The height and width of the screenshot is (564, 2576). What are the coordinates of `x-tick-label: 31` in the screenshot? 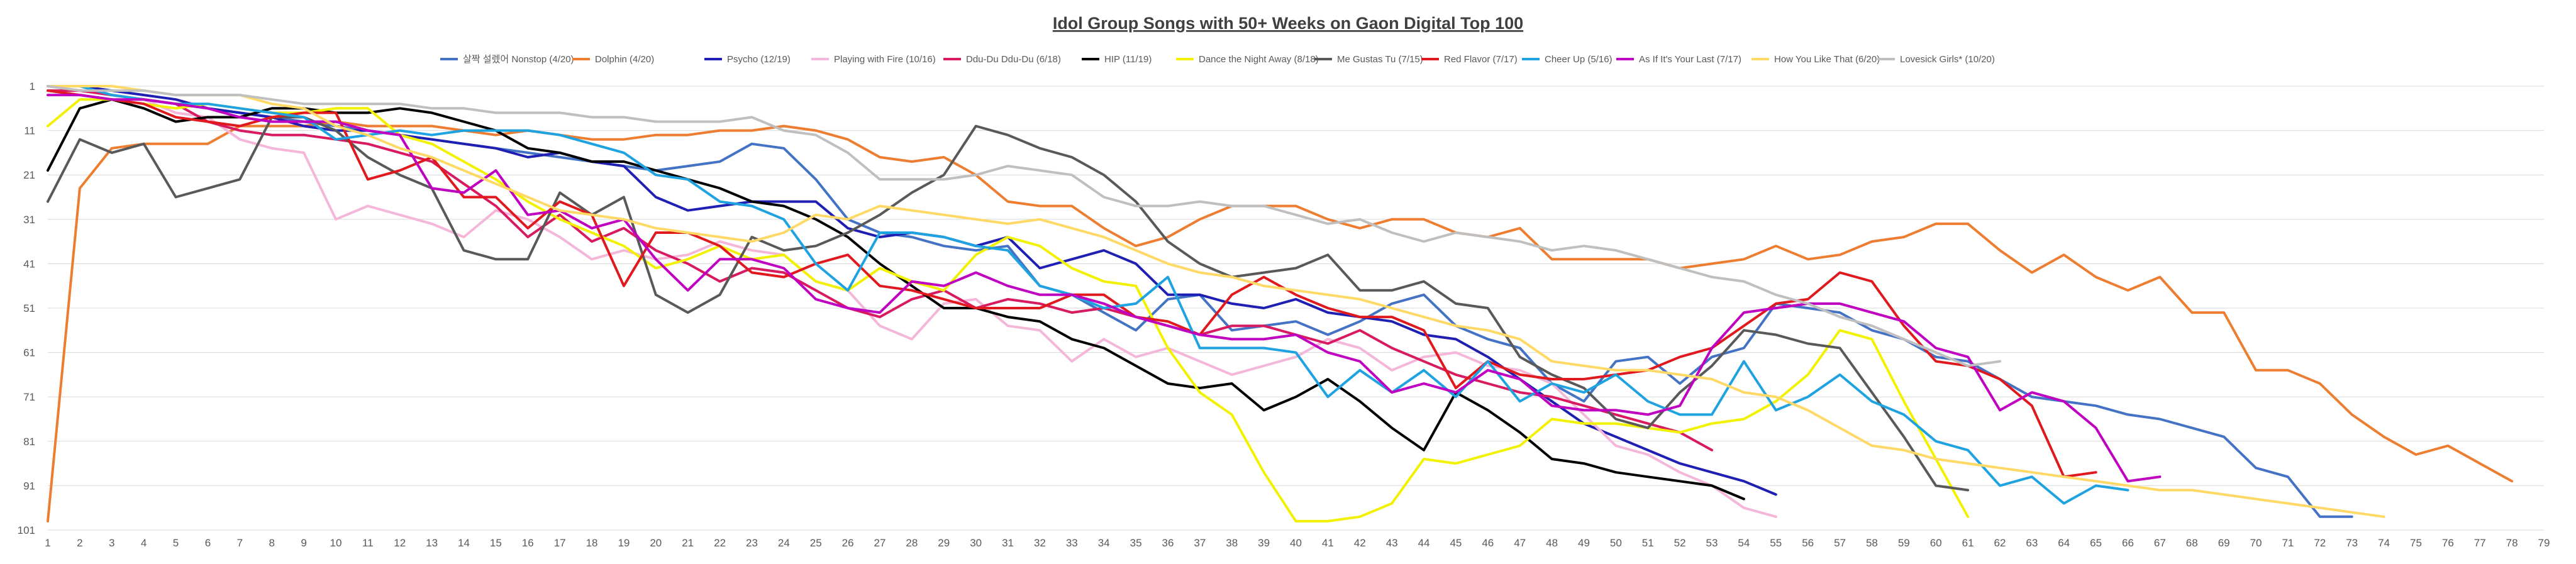 It's located at (1008, 543).